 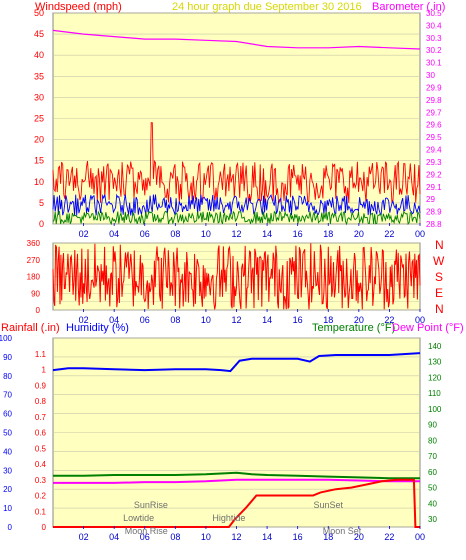 I want to click on wind-x-tick-label: 12, so click(x=236, y=234).